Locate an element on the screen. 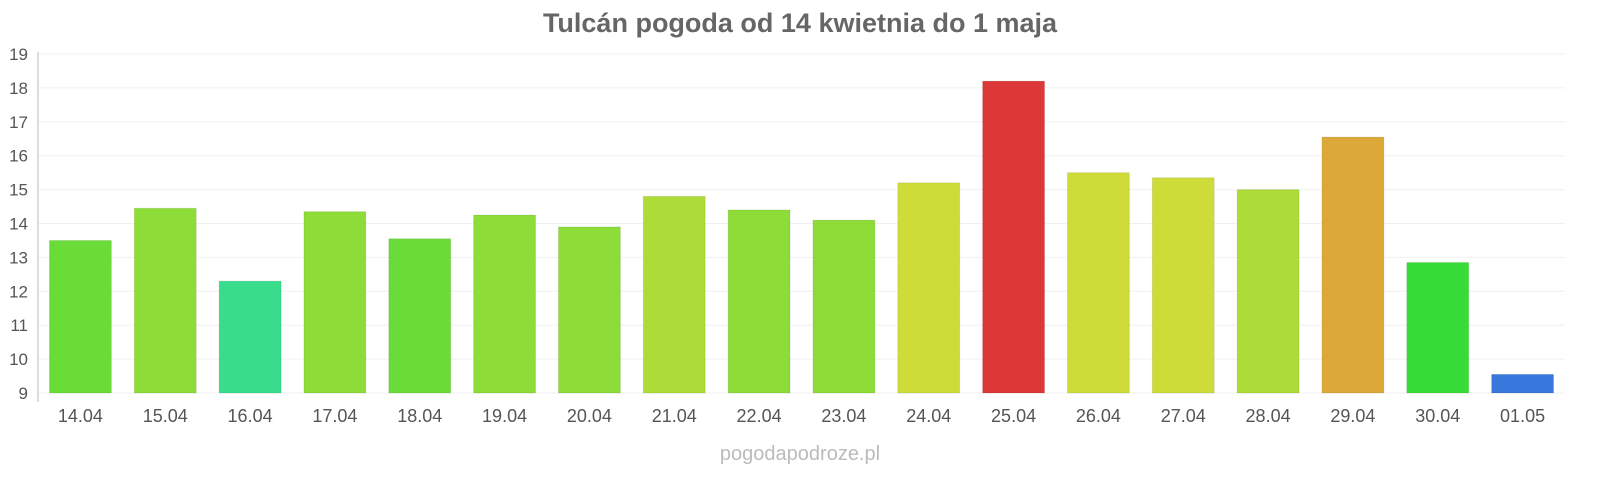 The height and width of the screenshot is (485, 1600). x-tick-label: 30.04 is located at coordinates (1437, 416).